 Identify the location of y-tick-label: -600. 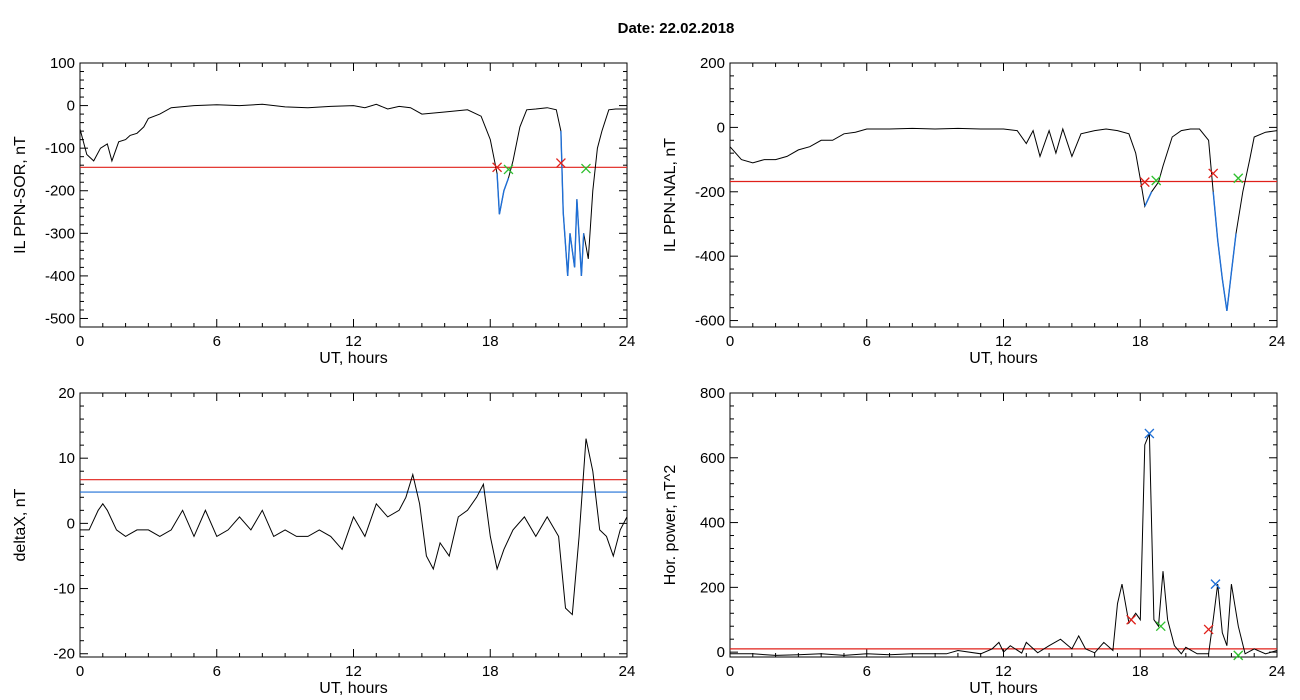
(710, 321).